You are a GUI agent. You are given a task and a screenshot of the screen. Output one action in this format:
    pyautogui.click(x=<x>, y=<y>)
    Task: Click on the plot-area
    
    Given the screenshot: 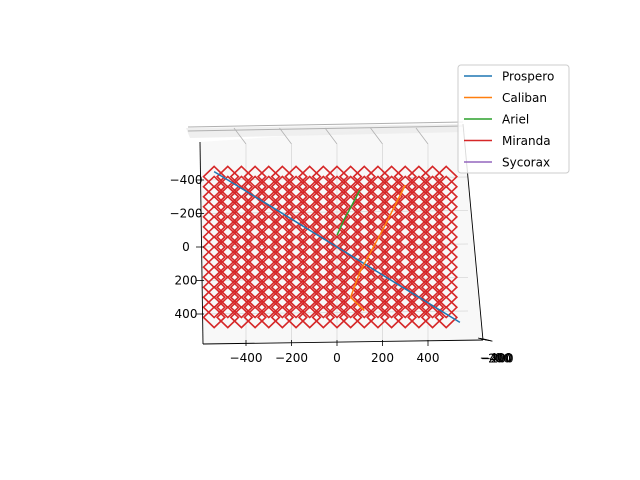 What is the action you would take?
    pyautogui.click(x=331, y=247)
    